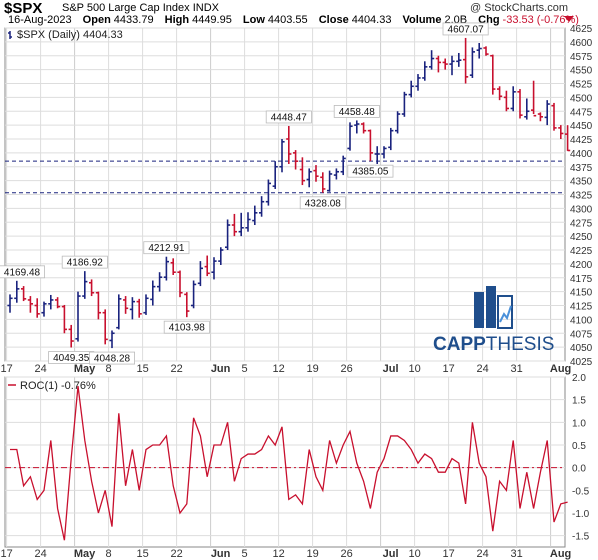  I want to click on price-y-tick-label: 4375, so click(581, 168).